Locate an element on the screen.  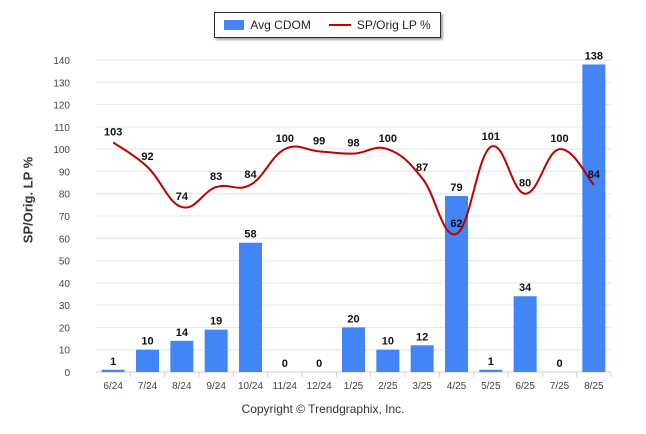
x-tick-11-24: 11/24 is located at coordinates (285, 386).